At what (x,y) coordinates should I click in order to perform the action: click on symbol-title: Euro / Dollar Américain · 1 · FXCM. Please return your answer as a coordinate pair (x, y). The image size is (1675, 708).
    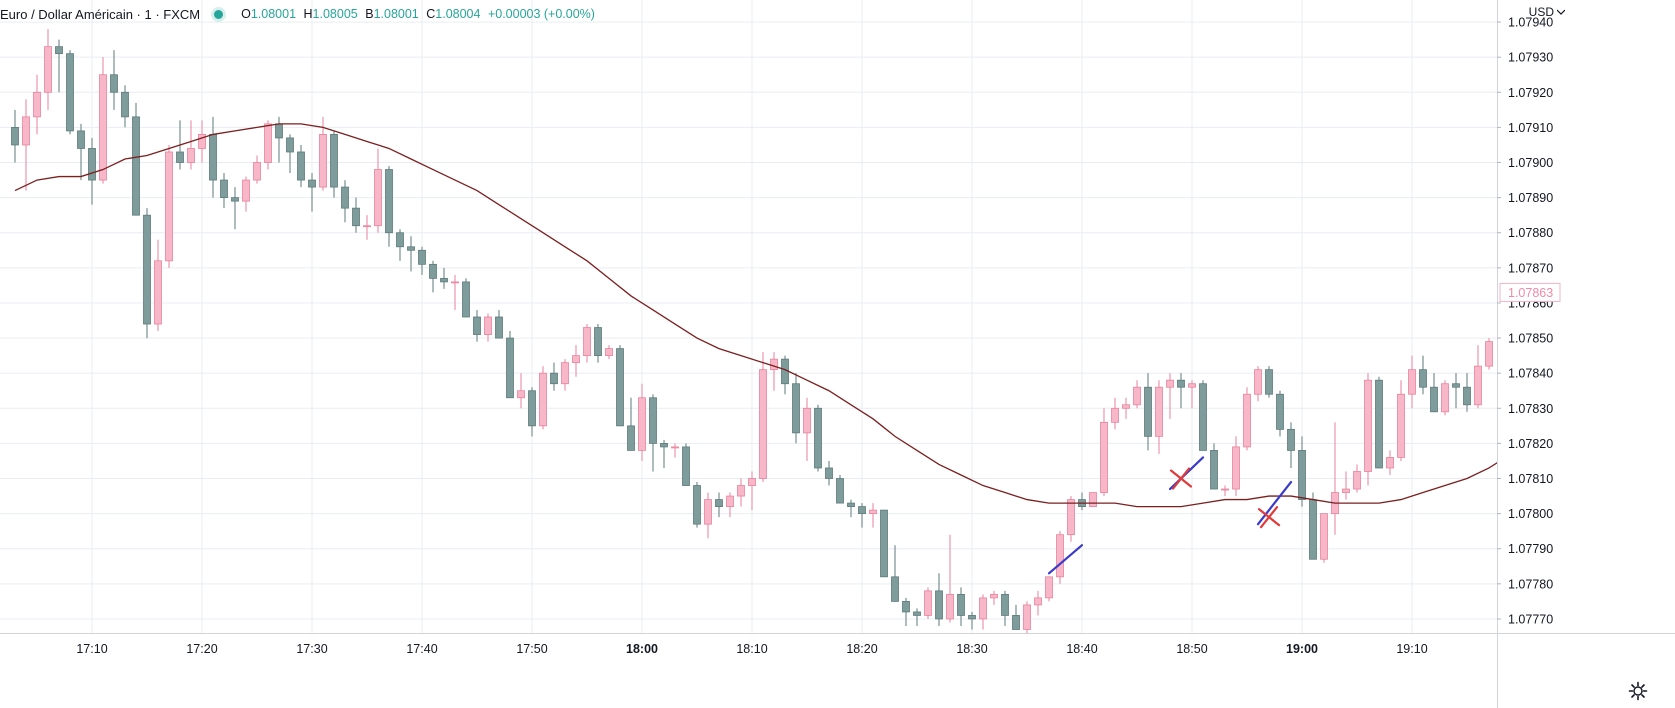
    Looking at the image, I should click on (100, 14).